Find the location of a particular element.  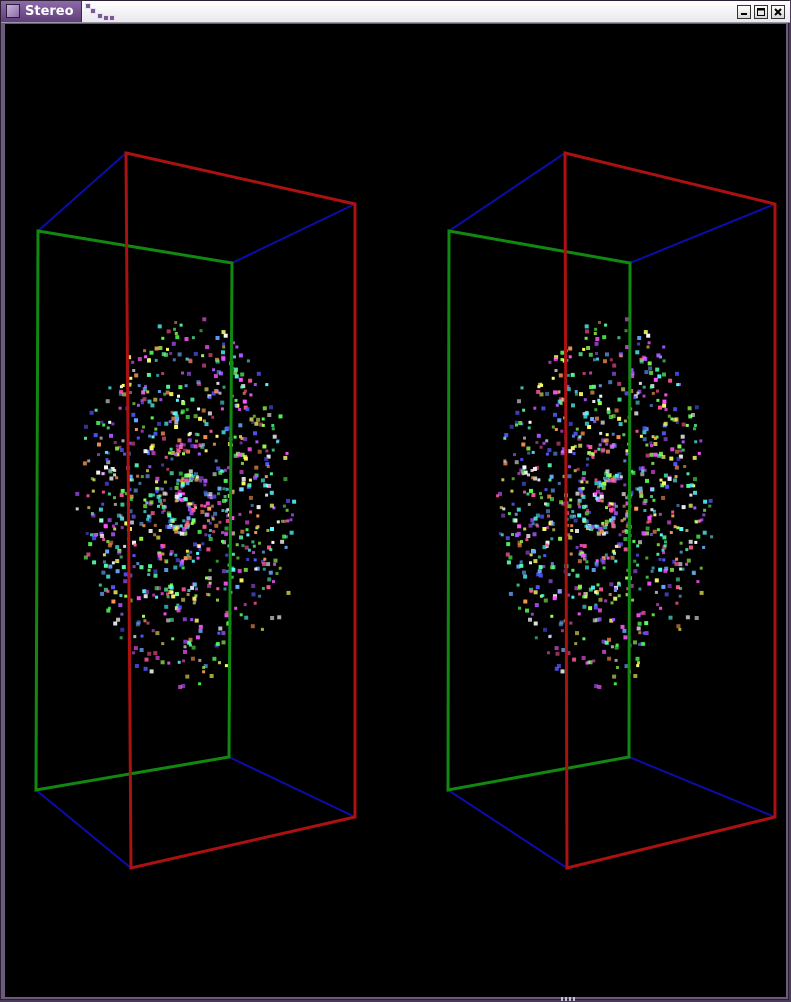

title-bar: Stereo is located at coordinates (395, 12).